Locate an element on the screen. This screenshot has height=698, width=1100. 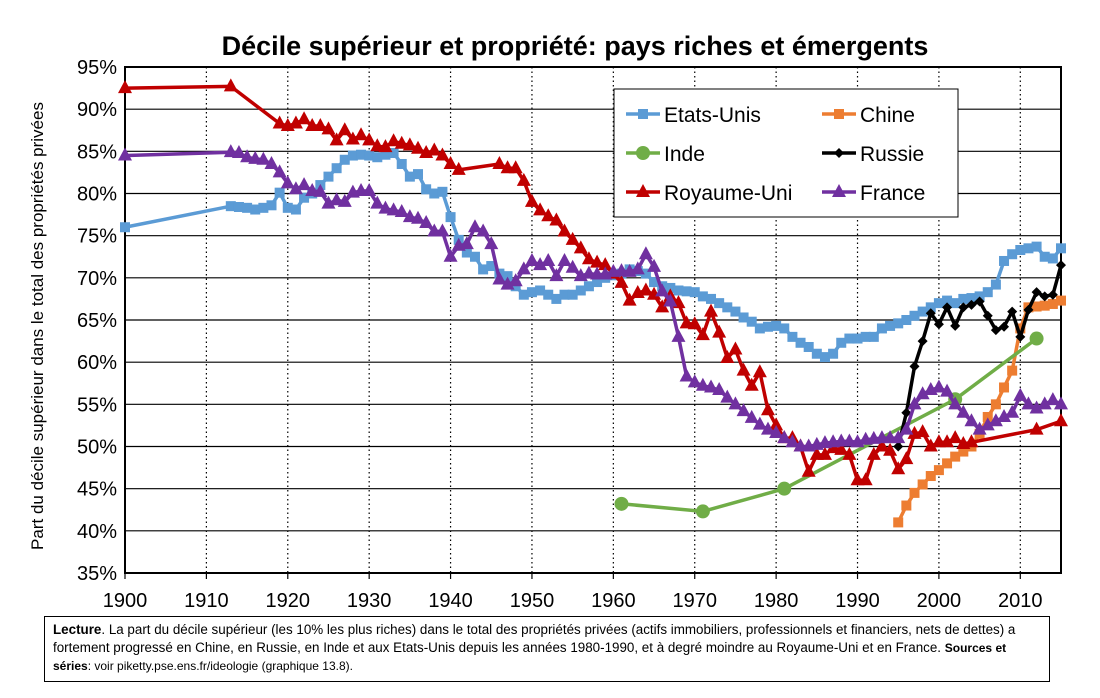
x-tick-label: 1910 is located at coordinates (206, 601).